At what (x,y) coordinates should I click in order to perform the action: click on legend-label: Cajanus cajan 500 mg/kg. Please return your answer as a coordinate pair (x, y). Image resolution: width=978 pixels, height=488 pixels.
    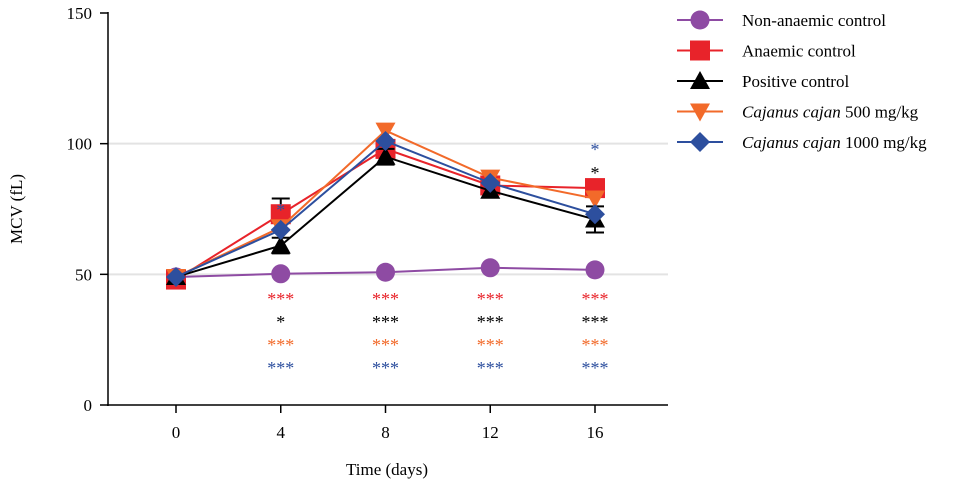
    Looking at the image, I should click on (830, 112).